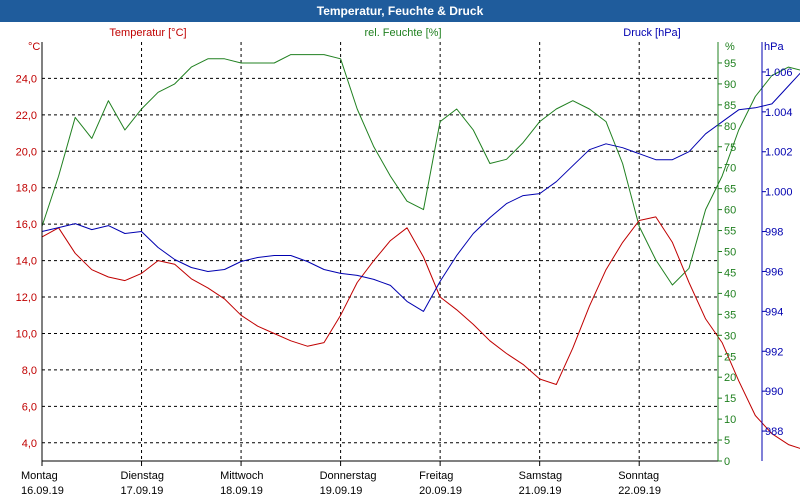 Image resolution: width=800 pixels, height=500 pixels. I want to click on humidity-tick-label: 10, so click(730, 420).